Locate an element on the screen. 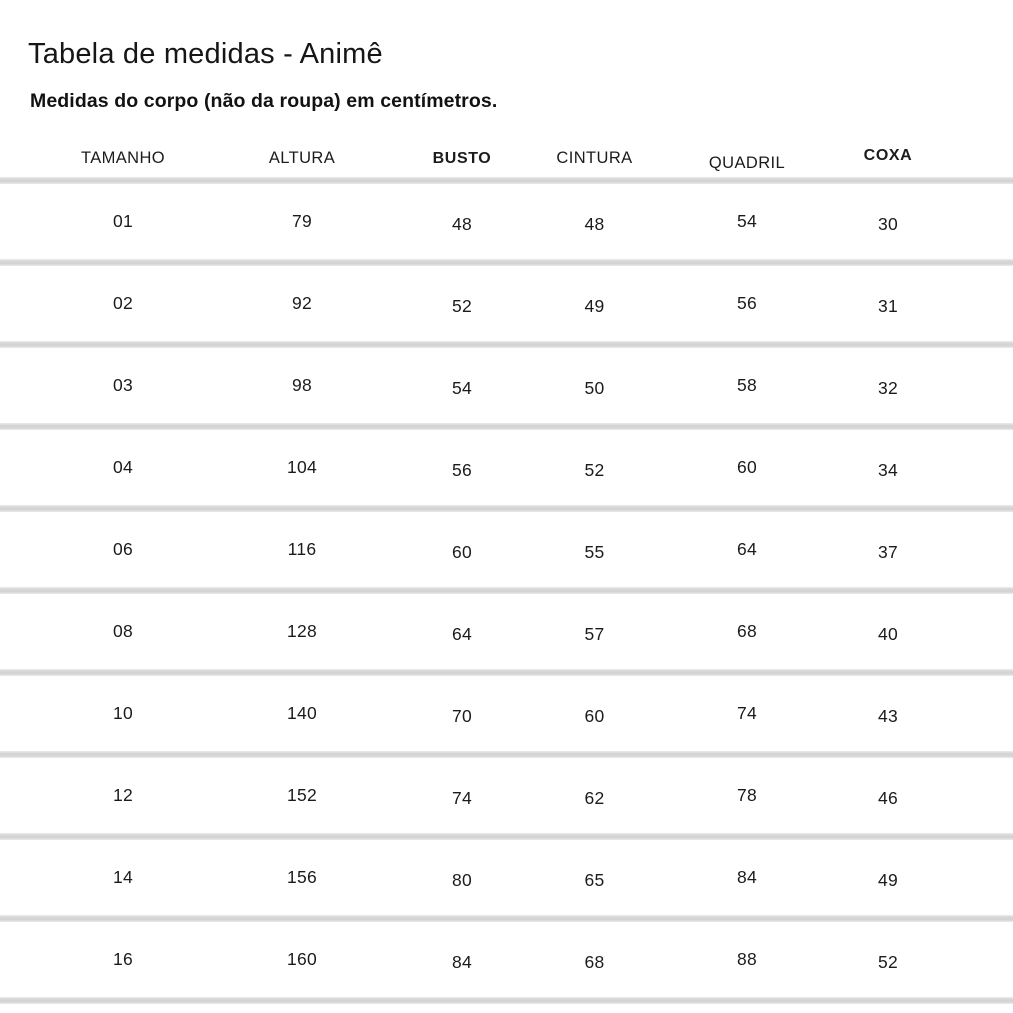 Image resolution: width=1013 pixels, height=1013 pixels. table-cell: 116 is located at coordinates (302, 549).